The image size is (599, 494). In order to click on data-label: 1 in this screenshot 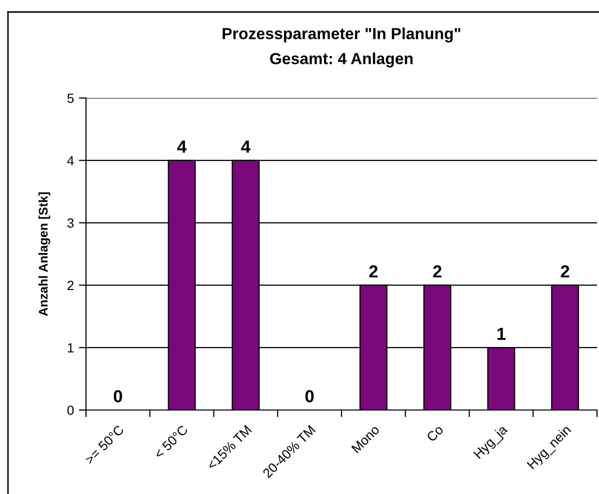, I will do `click(501, 334)`.